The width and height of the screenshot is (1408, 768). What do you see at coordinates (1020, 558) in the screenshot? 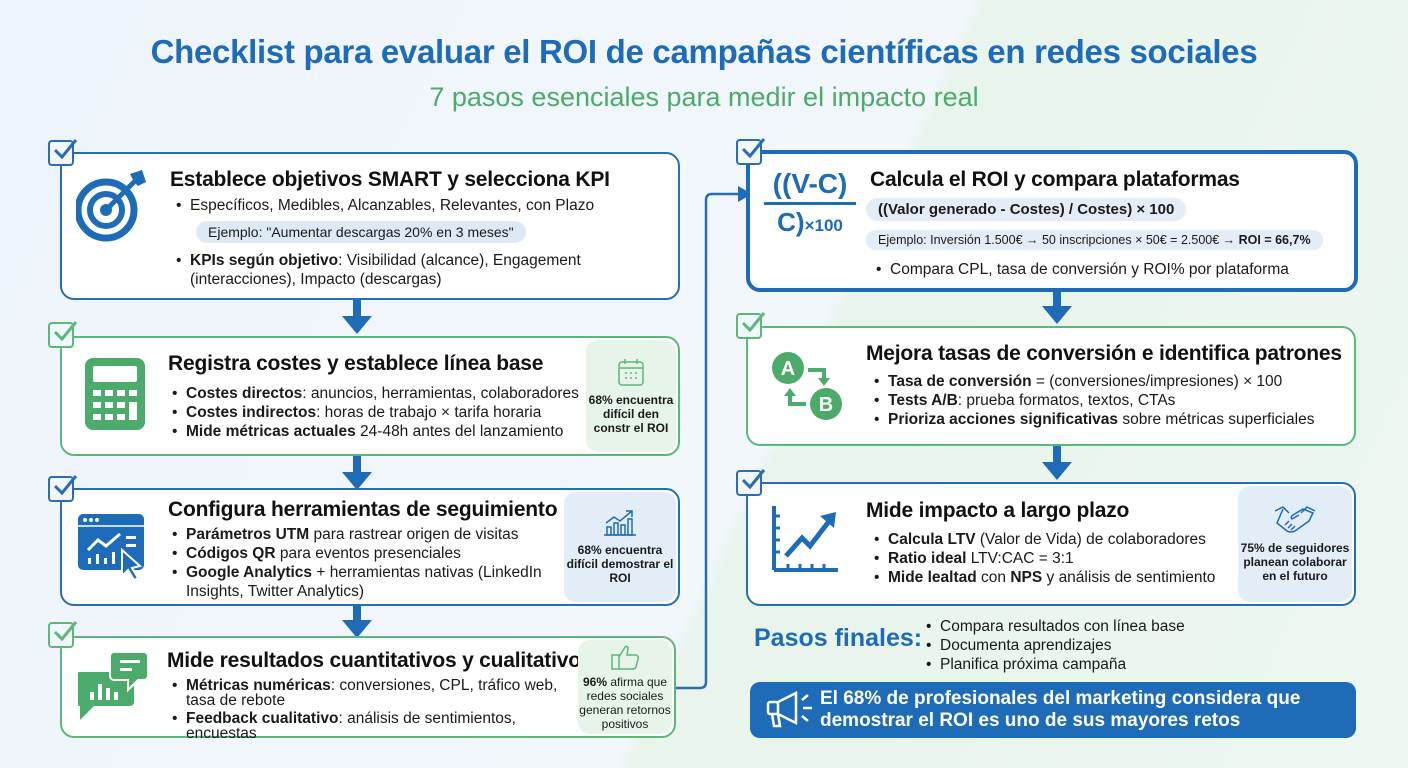
I see `bullet-text: LTV:CAC = 3:1` at bounding box center [1020, 558].